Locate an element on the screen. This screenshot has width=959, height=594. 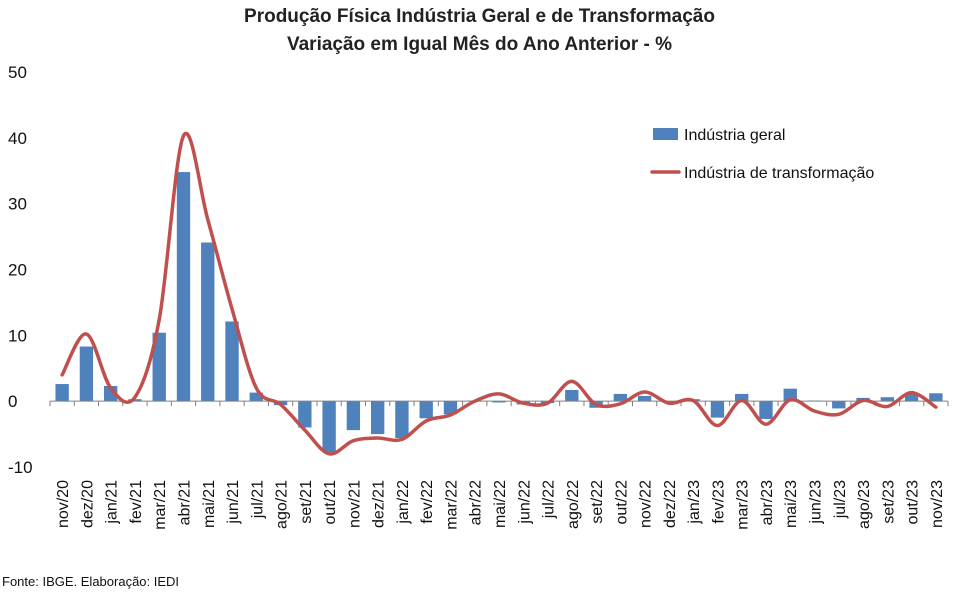
x-tick-label: out/22 is located at coordinates (621, 502).